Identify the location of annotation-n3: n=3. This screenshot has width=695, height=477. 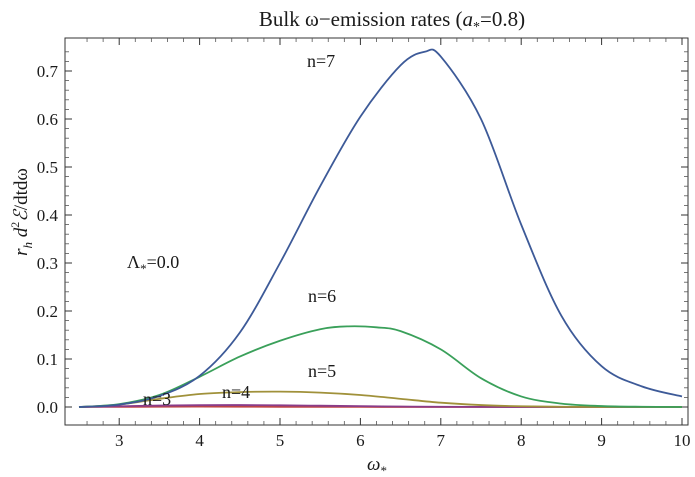
(157, 399).